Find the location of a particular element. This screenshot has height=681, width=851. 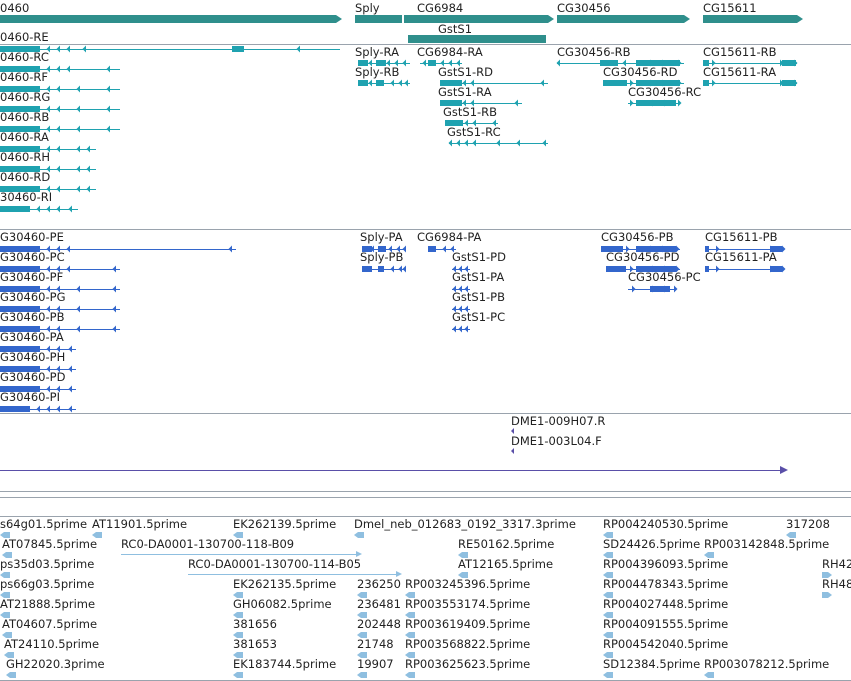

protein-label: GstS1-PD is located at coordinates (479, 257).